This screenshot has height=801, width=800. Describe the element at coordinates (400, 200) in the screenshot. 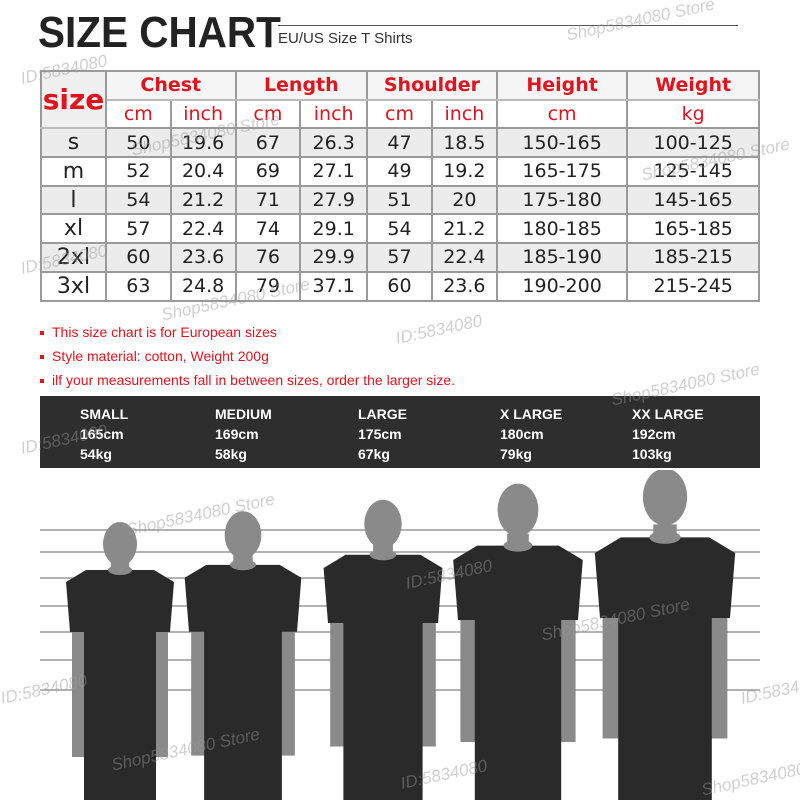

I see `table-row: l 54 21.2 71 27.9 51 20 175-180 145-165` at that location.